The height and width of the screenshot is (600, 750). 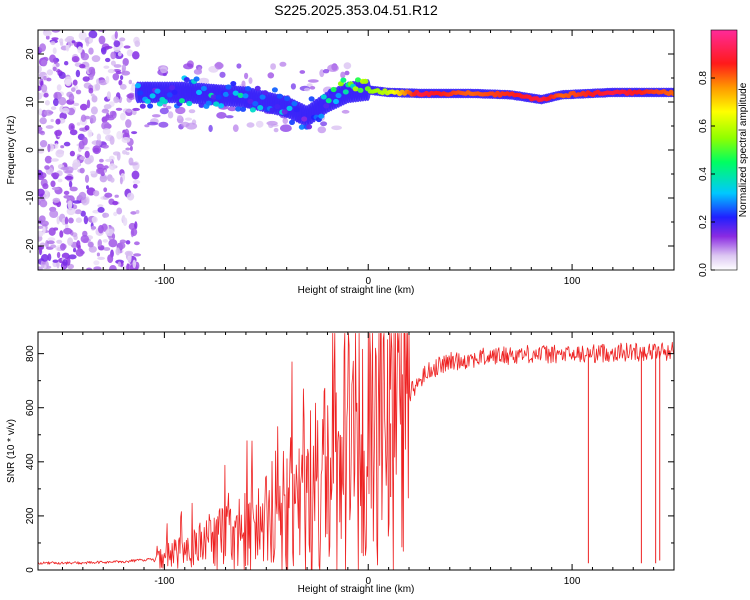 I want to click on y-tick-label: 0, so click(x=30, y=570).